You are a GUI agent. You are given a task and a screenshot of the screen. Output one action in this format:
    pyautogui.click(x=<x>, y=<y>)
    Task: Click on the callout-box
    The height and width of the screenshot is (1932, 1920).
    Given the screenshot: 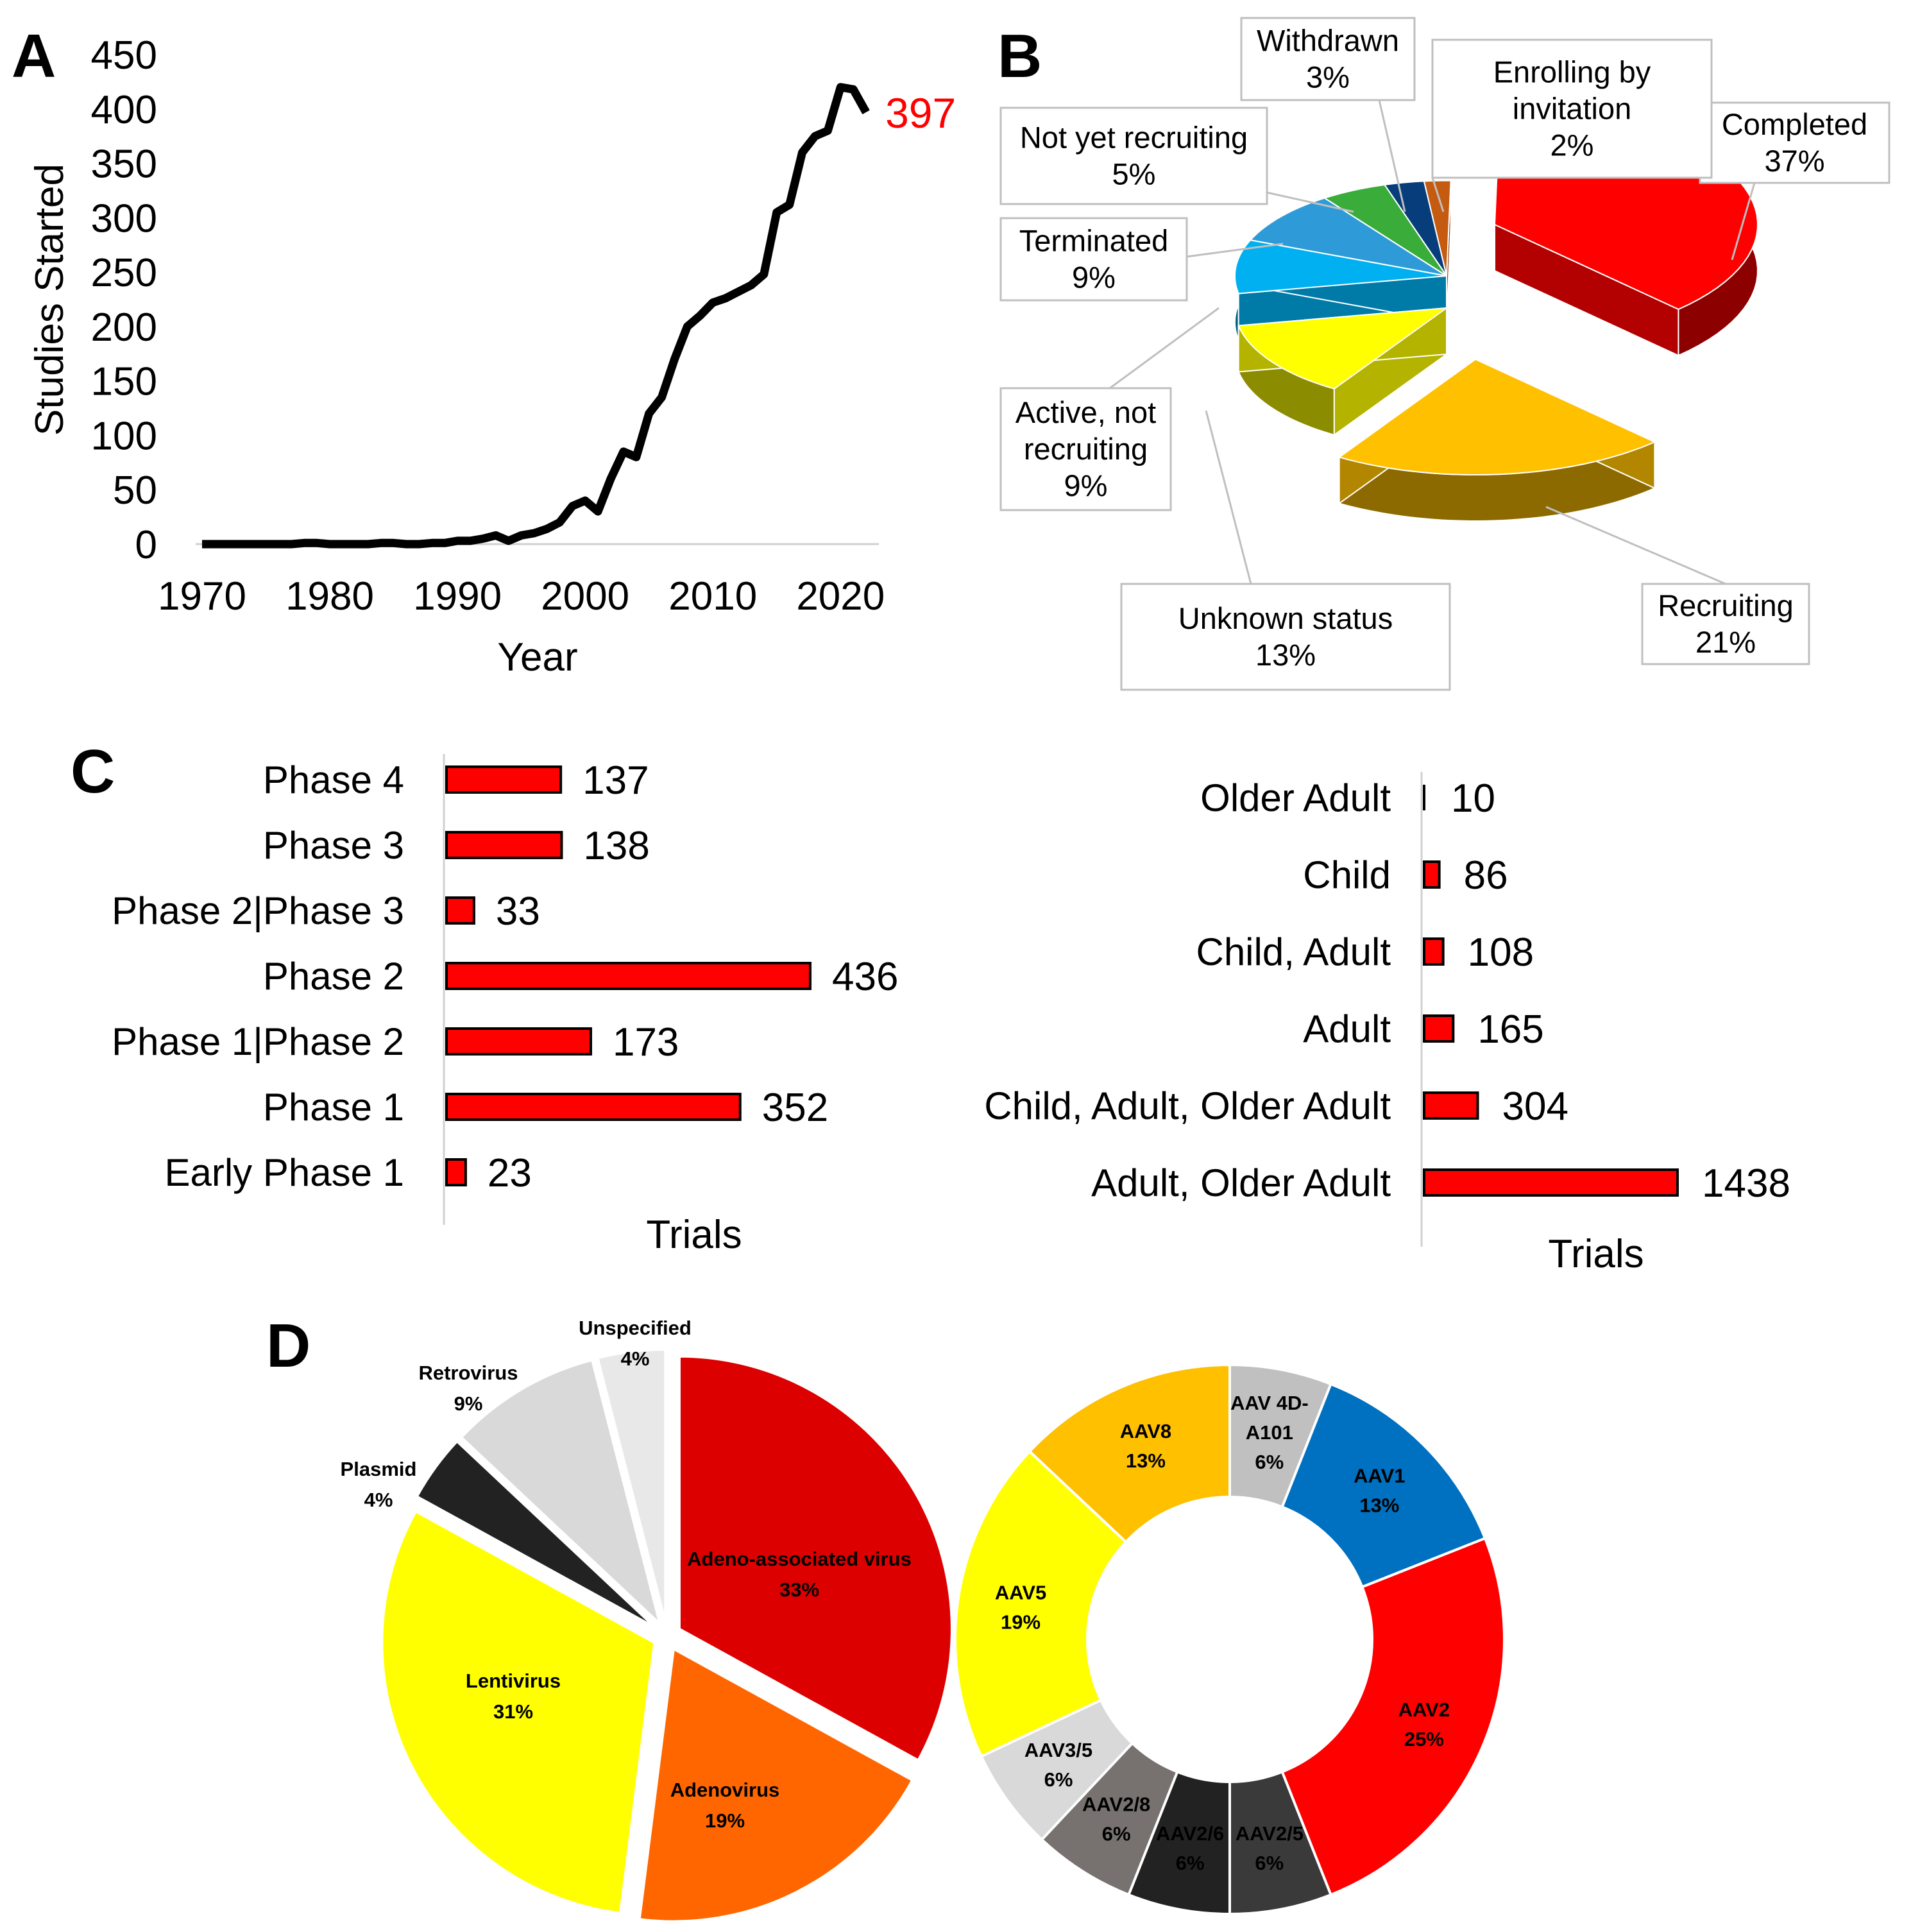 What is the action you would take?
    pyautogui.click(x=1093, y=260)
    